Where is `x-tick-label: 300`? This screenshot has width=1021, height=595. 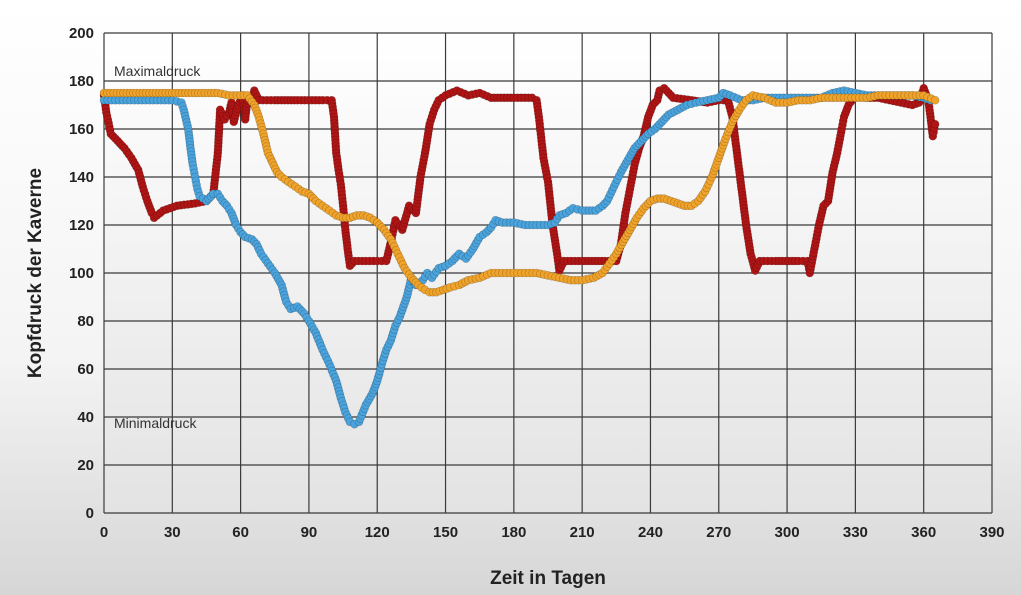
x-tick-label: 300 is located at coordinates (787, 532).